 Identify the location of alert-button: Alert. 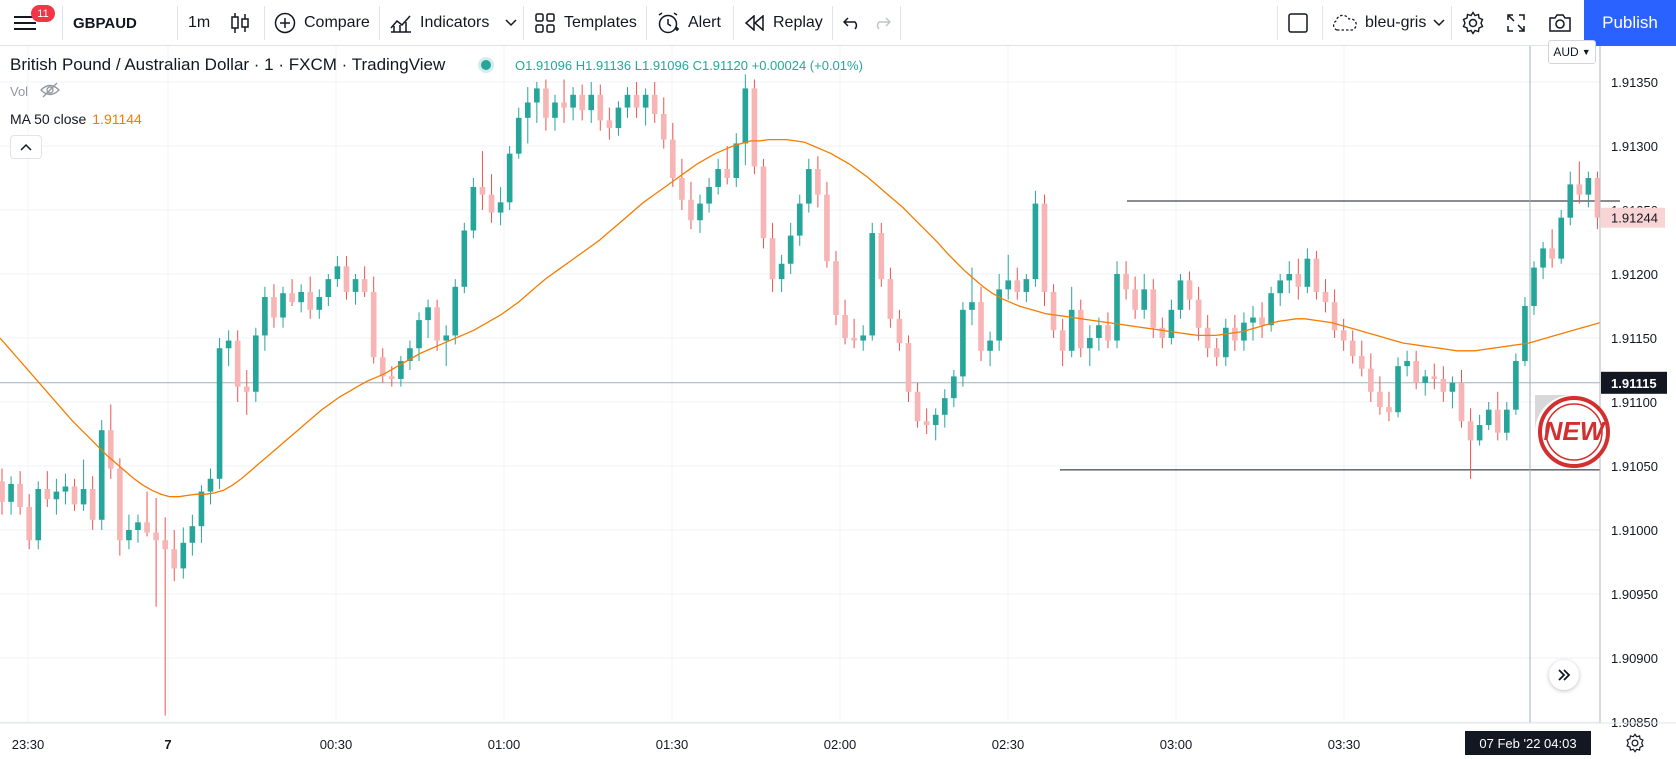
(688, 23).